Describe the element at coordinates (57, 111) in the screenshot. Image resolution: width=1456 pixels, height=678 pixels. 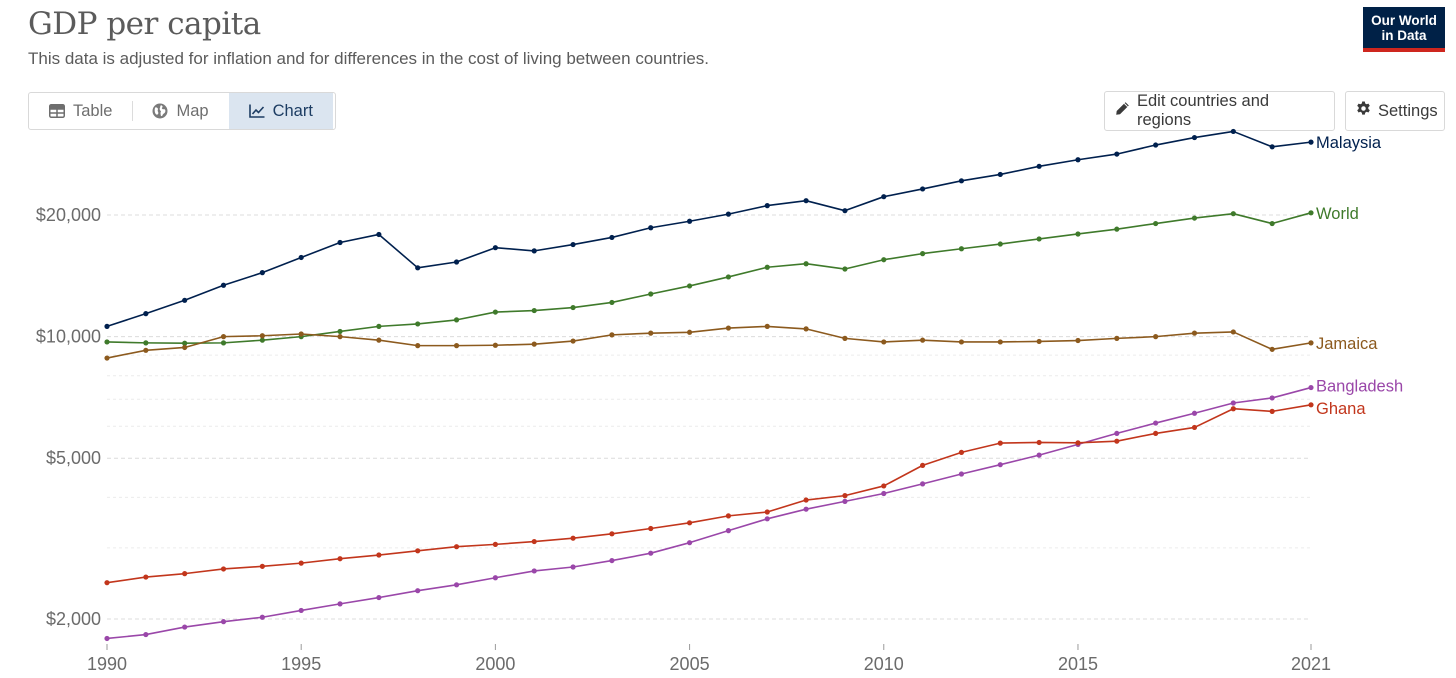
I see `table-icon` at that location.